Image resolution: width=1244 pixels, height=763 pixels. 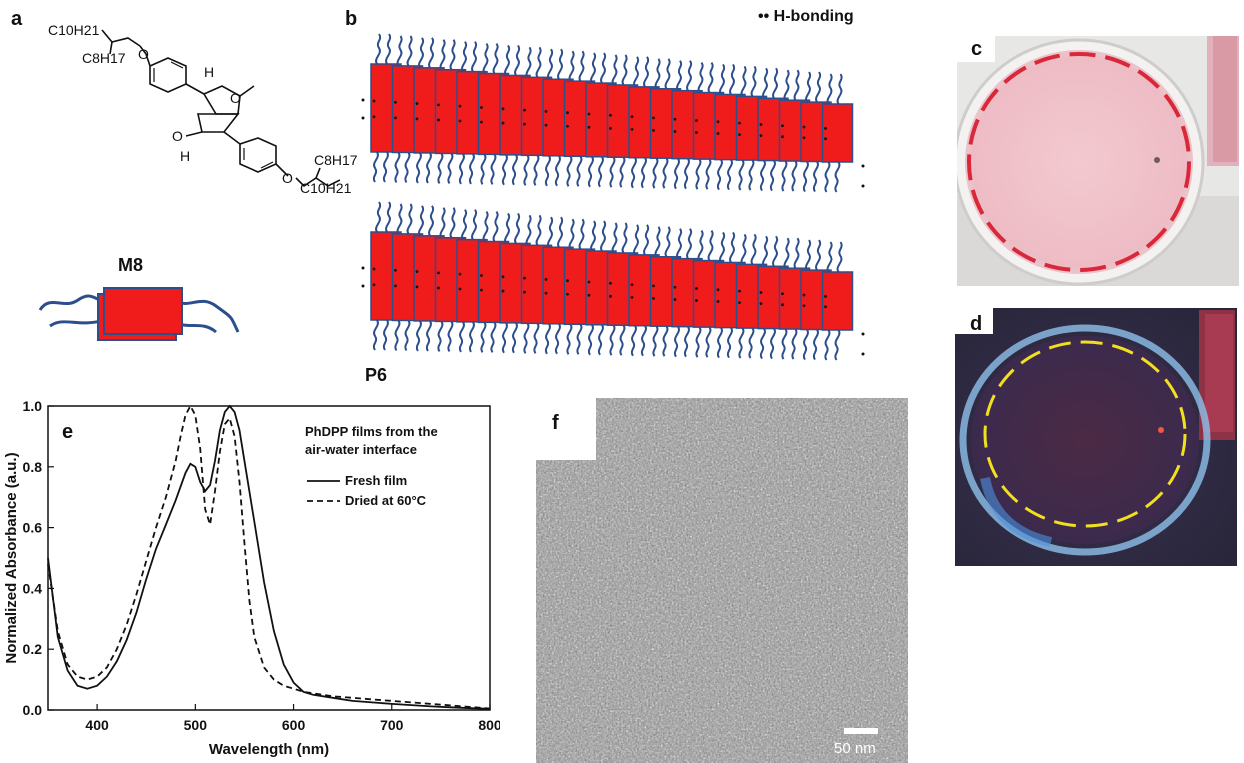 What do you see at coordinates (104, 58) in the screenshot?
I see `substituent-c8h17-top: C8H17` at bounding box center [104, 58].